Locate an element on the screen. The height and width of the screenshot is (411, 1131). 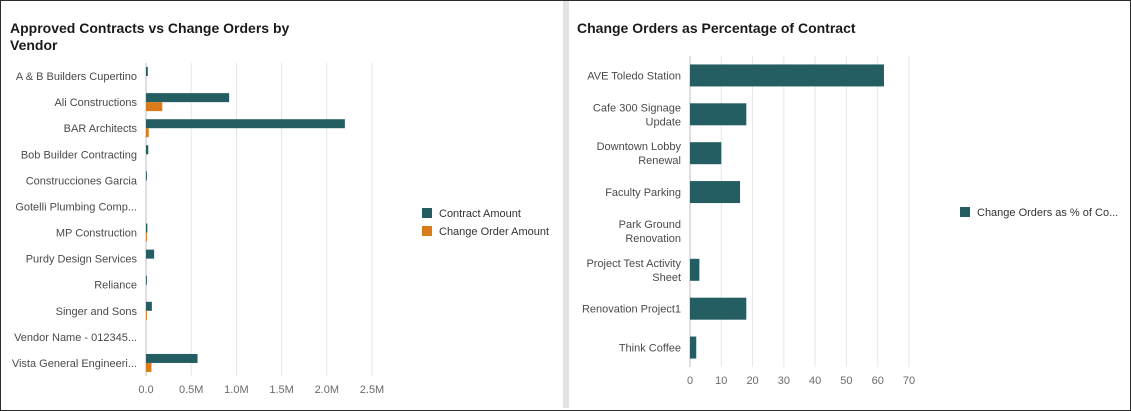
chart-title: Change Orders as Percentage of Contract is located at coordinates (716, 28).